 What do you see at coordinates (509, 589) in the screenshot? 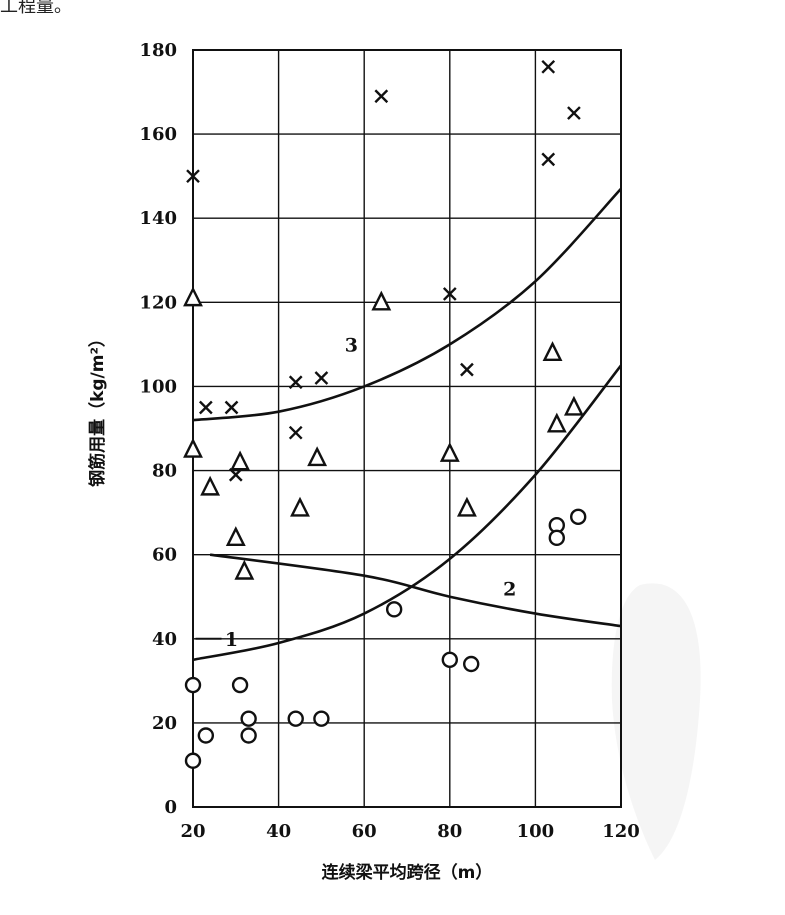
I see `curve-label-2: 2` at bounding box center [509, 589].